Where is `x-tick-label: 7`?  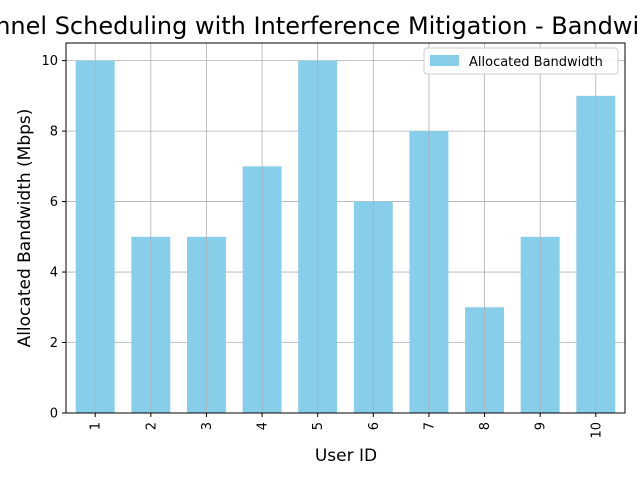
x-tick-label: 7 is located at coordinates (429, 426).